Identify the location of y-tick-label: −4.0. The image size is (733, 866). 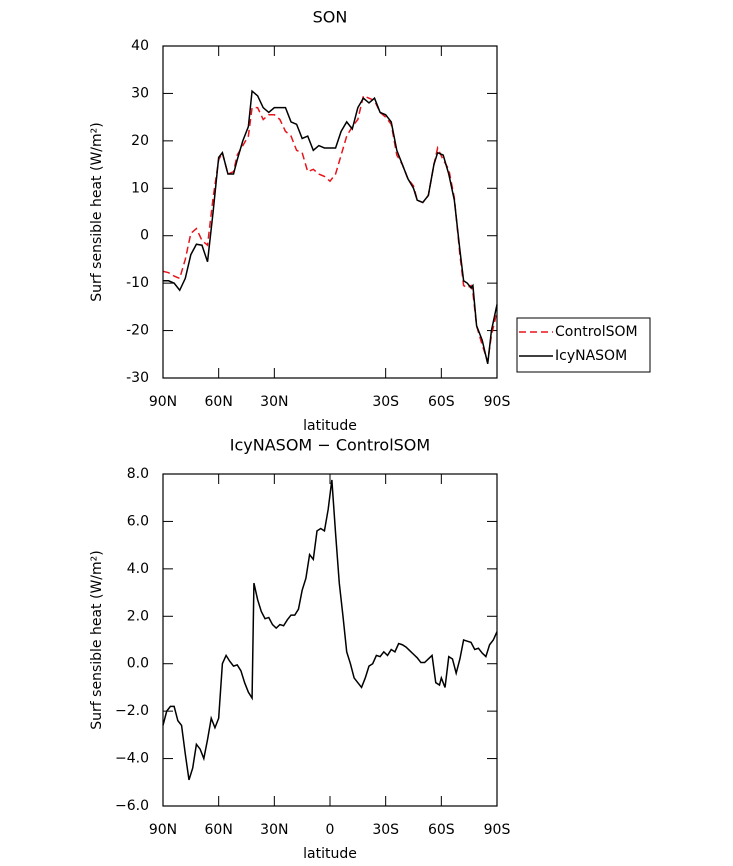
(132, 759).